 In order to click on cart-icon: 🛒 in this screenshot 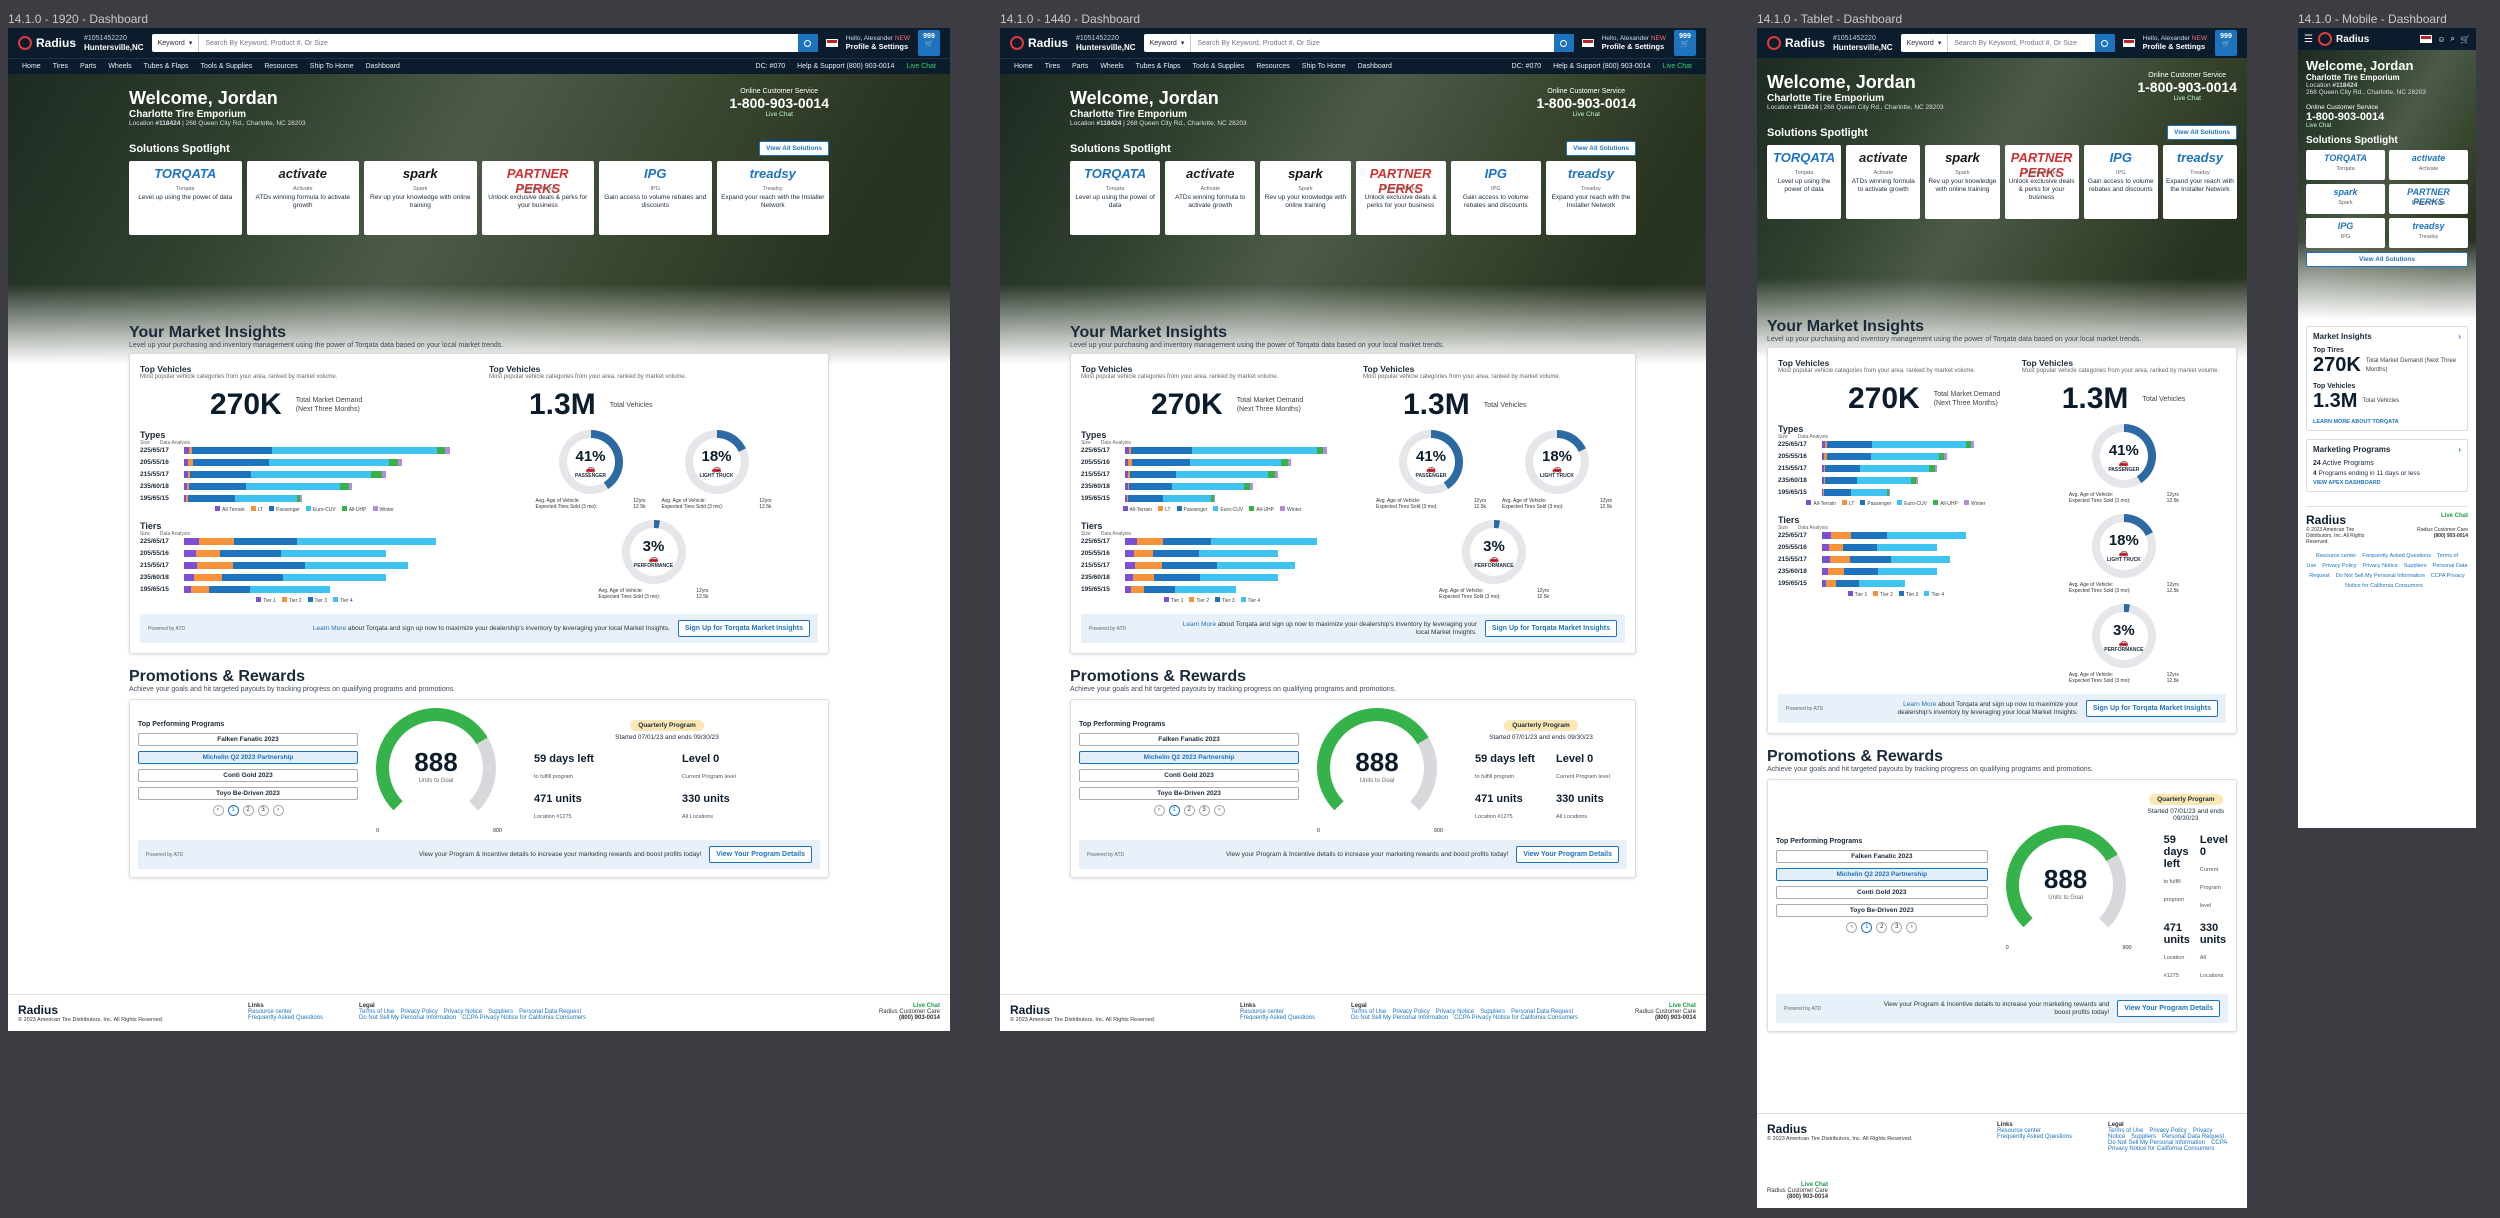, I will do `click(2465, 39)`.